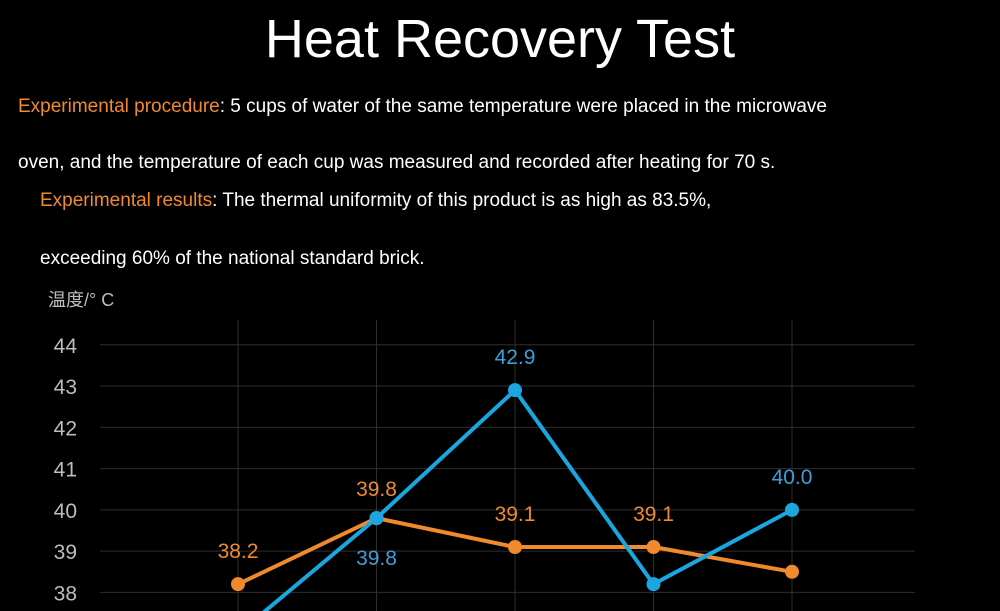 This screenshot has height=611, width=1000. Describe the element at coordinates (376, 558) in the screenshot. I see `data-label-blue: 39.8` at that location.